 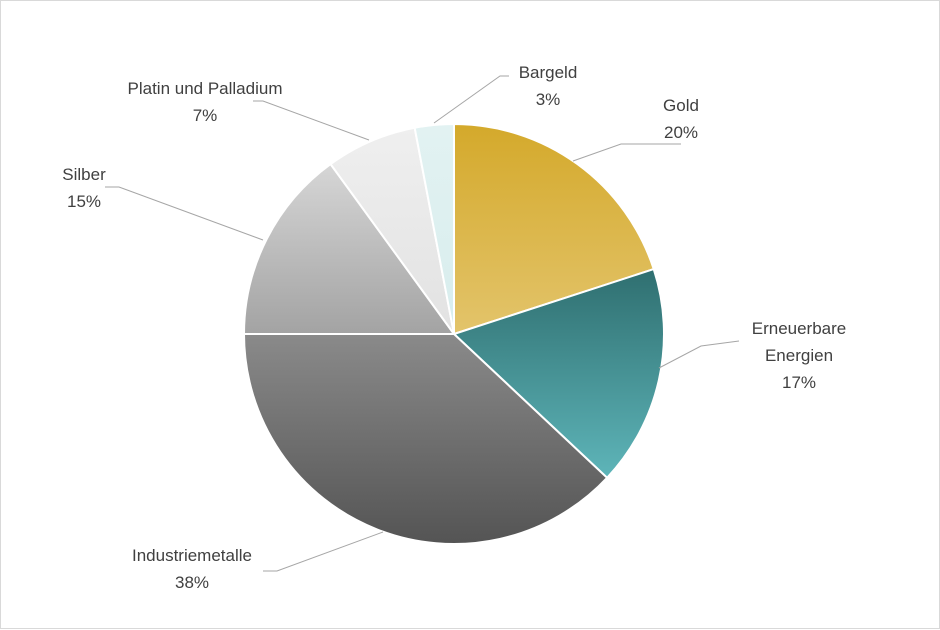 What do you see at coordinates (184, 213) in the screenshot?
I see `leader-line-silber` at bounding box center [184, 213].